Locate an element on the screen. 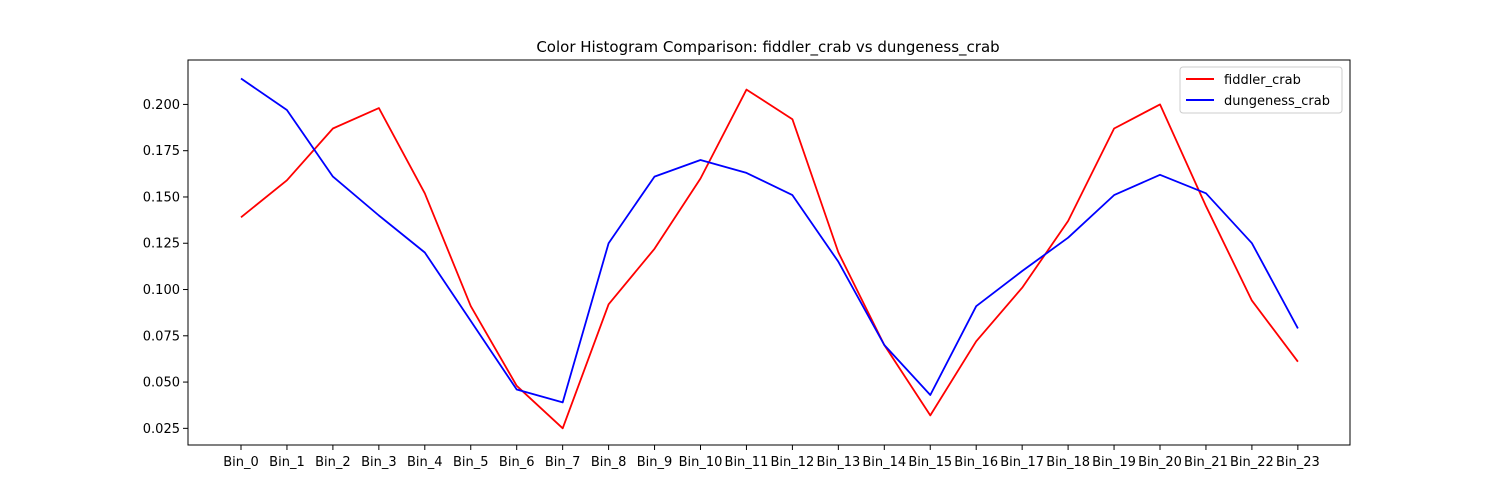 This screenshot has height=500, width=1500. x-tick-label: Bin_0 is located at coordinates (241, 462).